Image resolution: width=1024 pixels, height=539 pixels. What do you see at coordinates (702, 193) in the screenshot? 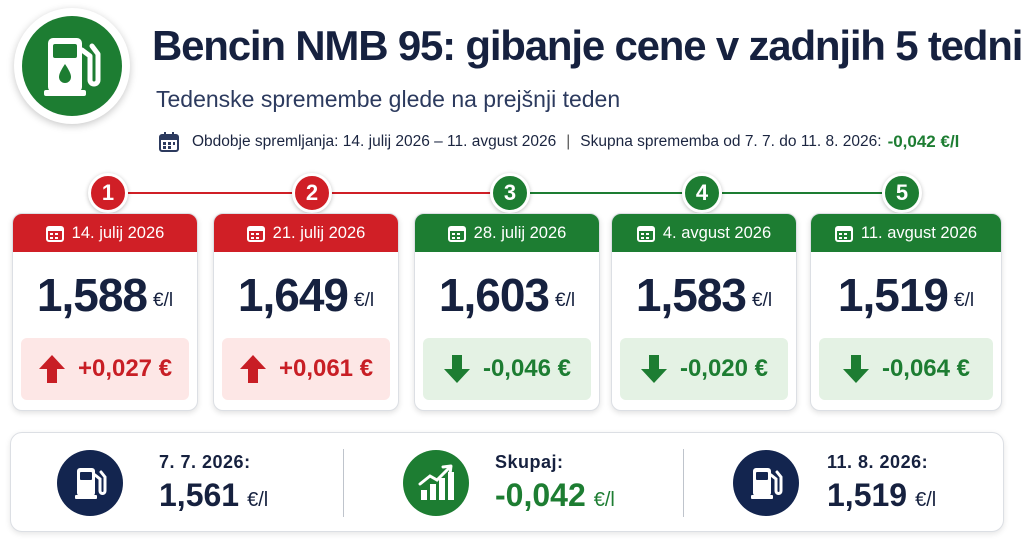
I see `step-badge-4: 4` at bounding box center [702, 193].